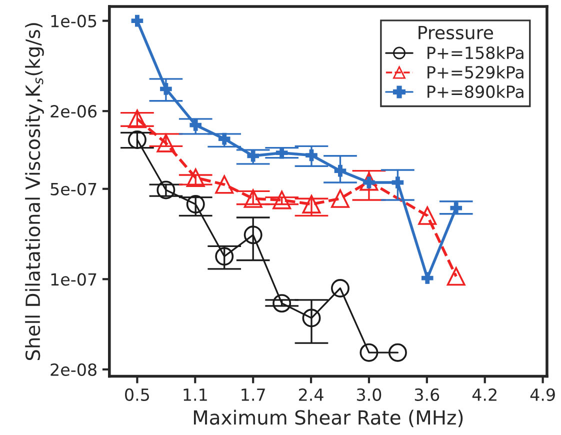 This screenshot has height=435, width=561. What do you see at coordinates (484, 394) in the screenshot?
I see `x-tick-label: 4.2` at bounding box center [484, 394].